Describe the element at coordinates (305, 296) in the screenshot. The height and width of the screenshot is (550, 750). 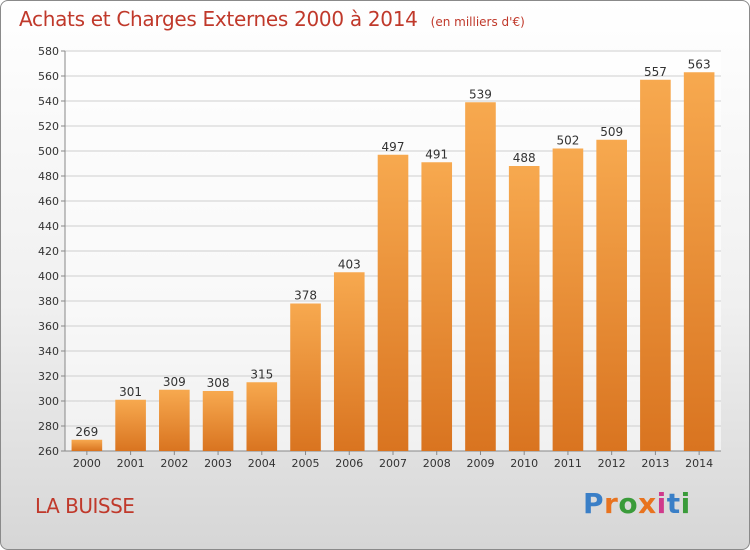
I see `data-label-2005: 378` at that location.